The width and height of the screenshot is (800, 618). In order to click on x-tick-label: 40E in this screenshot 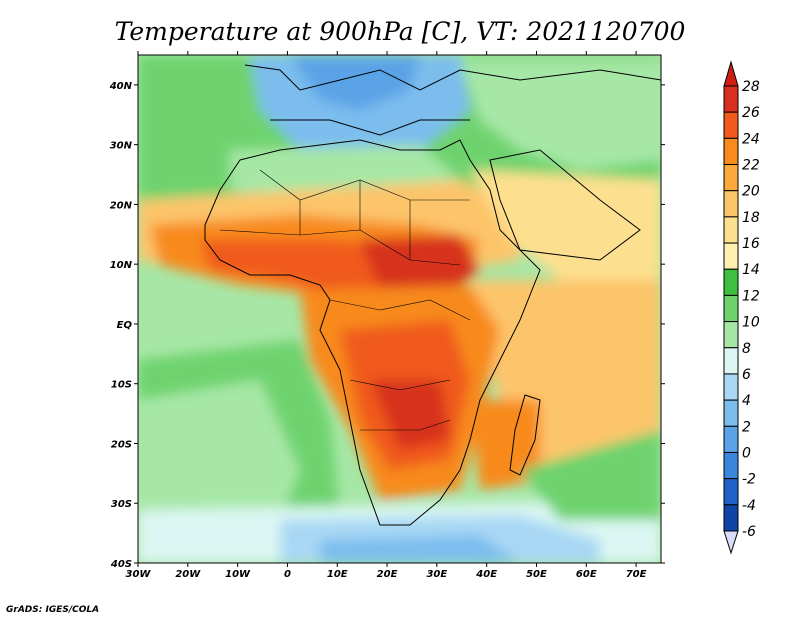, I will do `click(486, 574)`.